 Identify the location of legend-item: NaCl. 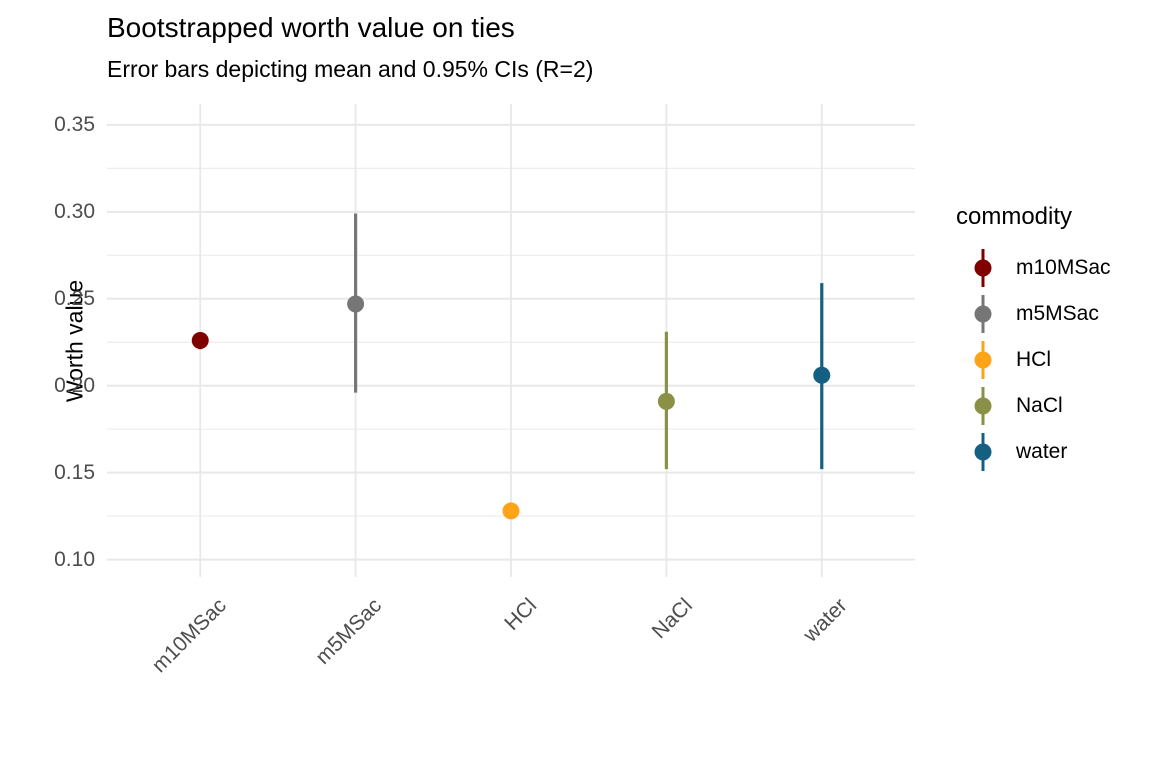
(1051, 406).